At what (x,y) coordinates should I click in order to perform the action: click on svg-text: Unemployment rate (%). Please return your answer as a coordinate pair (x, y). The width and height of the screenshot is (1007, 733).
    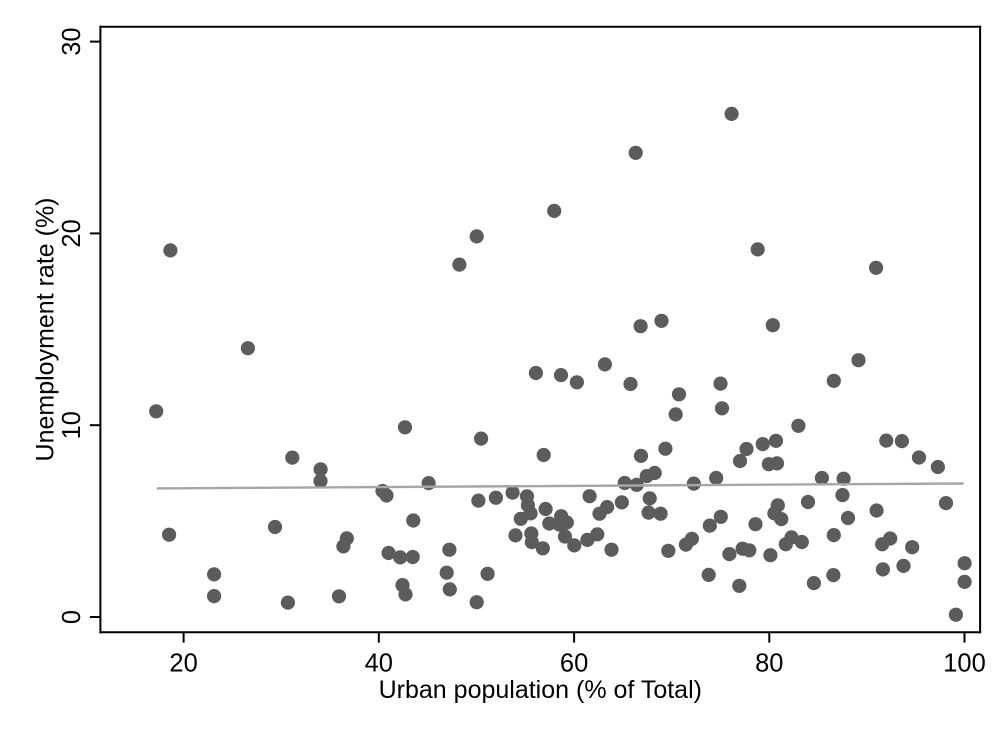
    Looking at the image, I should click on (46, 330).